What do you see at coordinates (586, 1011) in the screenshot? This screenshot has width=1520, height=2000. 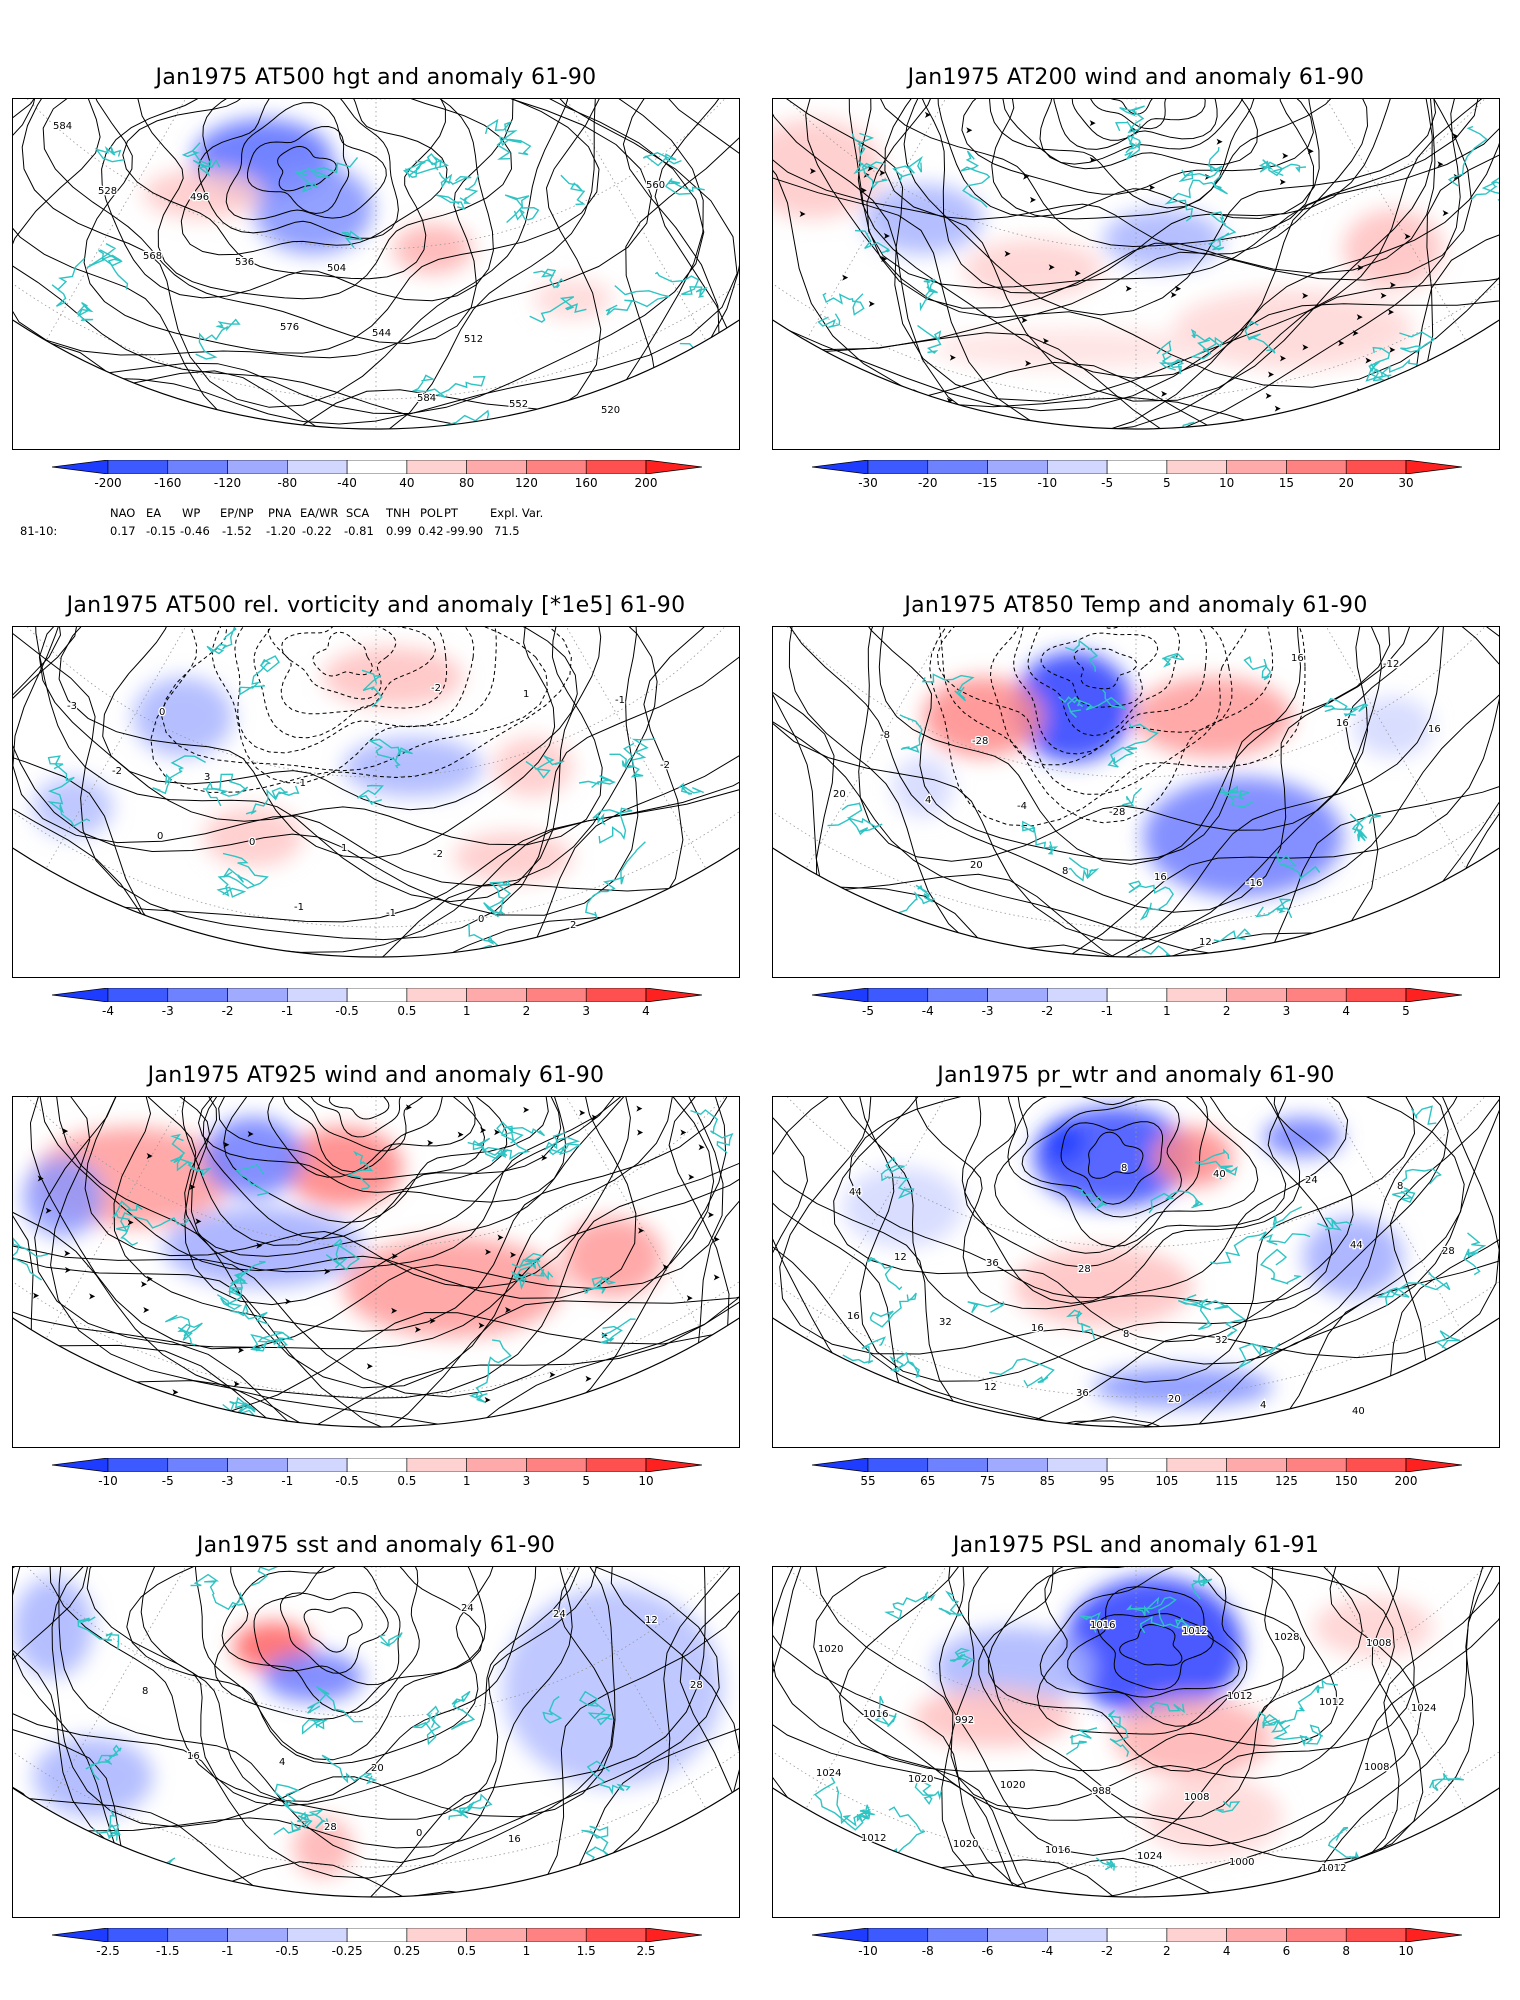 I see `colorbar-tick-label: 3` at bounding box center [586, 1011].